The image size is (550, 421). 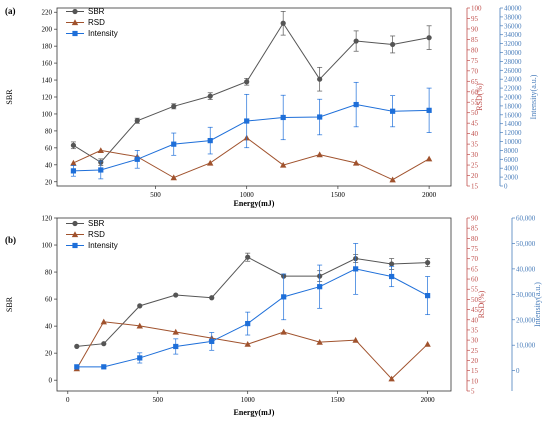 I want to click on left-tick-label: 40, so click(x=49, y=165).